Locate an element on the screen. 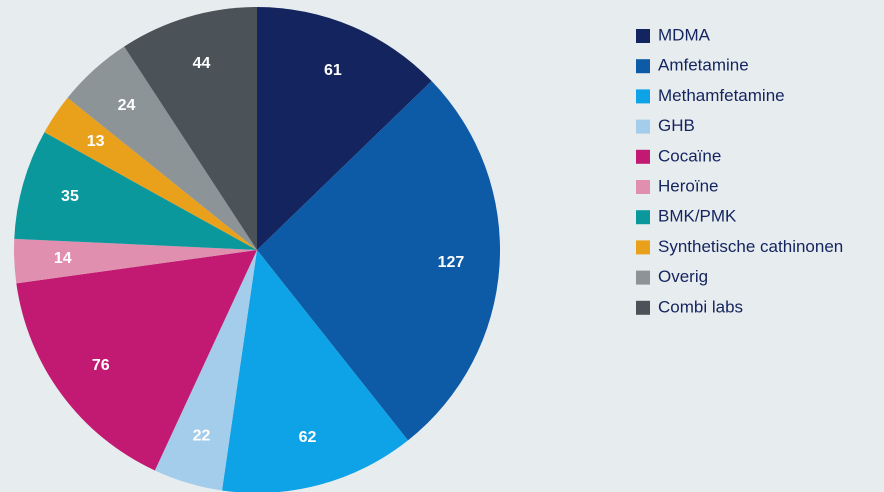 Image resolution: width=884 pixels, height=492 pixels. slice-label: 62 is located at coordinates (308, 437).